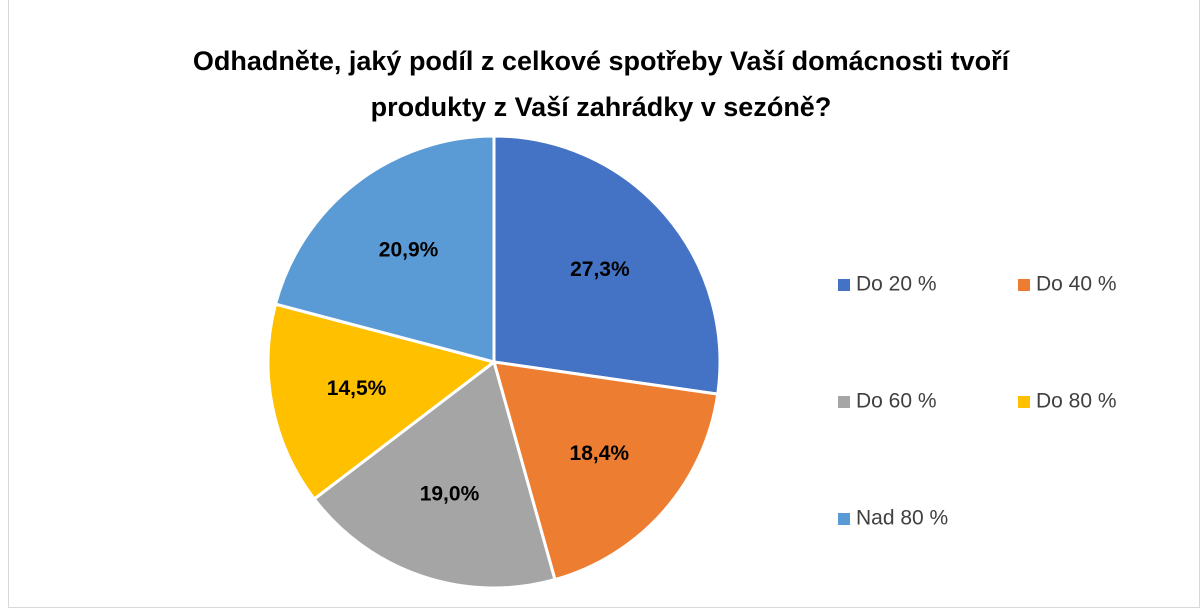 Image resolution: width=1203 pixels, height=610 pixels. I want to click on legend-label: Do 60 %, so click(896, 401).